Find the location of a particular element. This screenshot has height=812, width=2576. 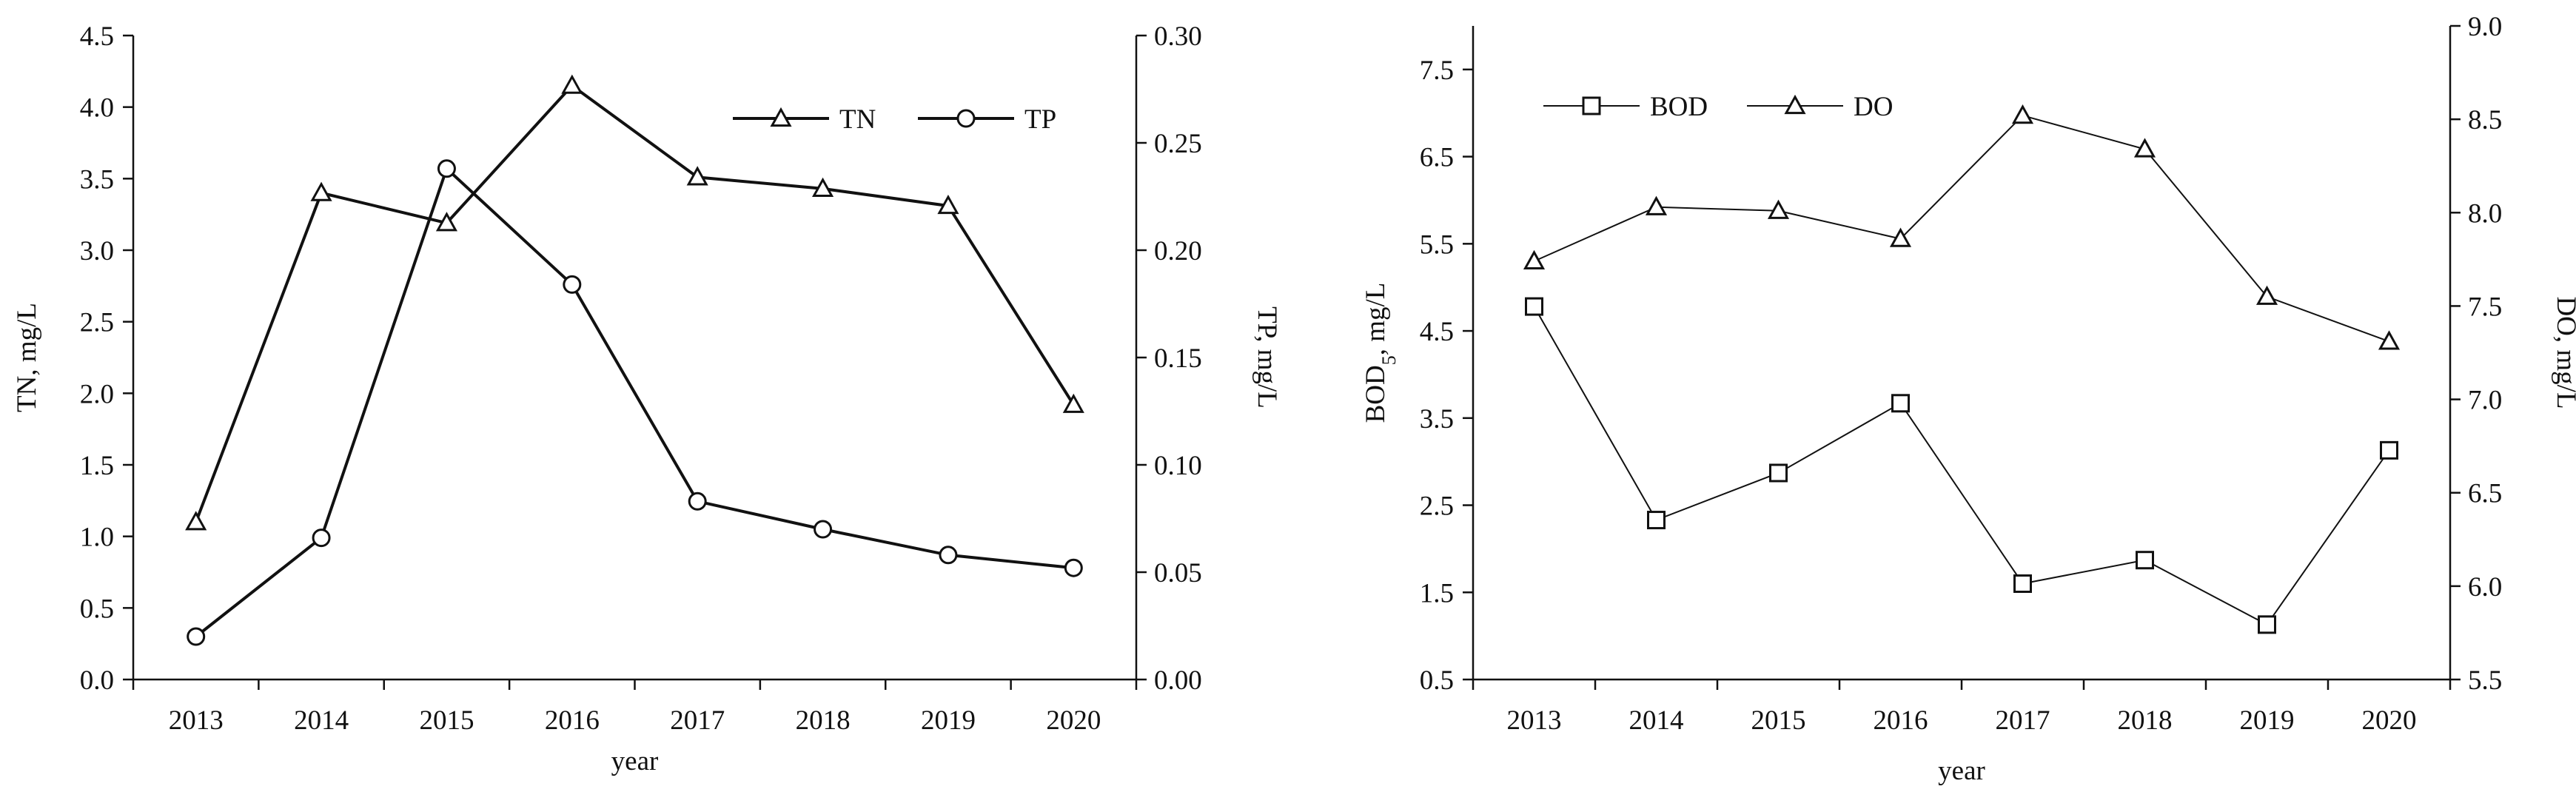

y-right-tick-label: 8.0 is located at coordinates (2485, 213).